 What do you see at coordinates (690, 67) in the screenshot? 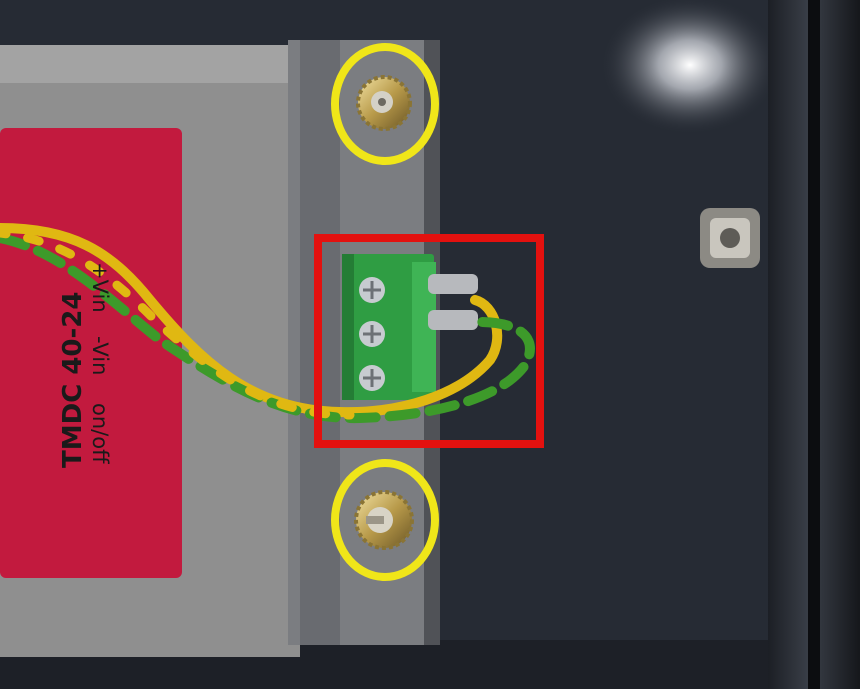
I see `light-glare` at bounding box center [690, 67].